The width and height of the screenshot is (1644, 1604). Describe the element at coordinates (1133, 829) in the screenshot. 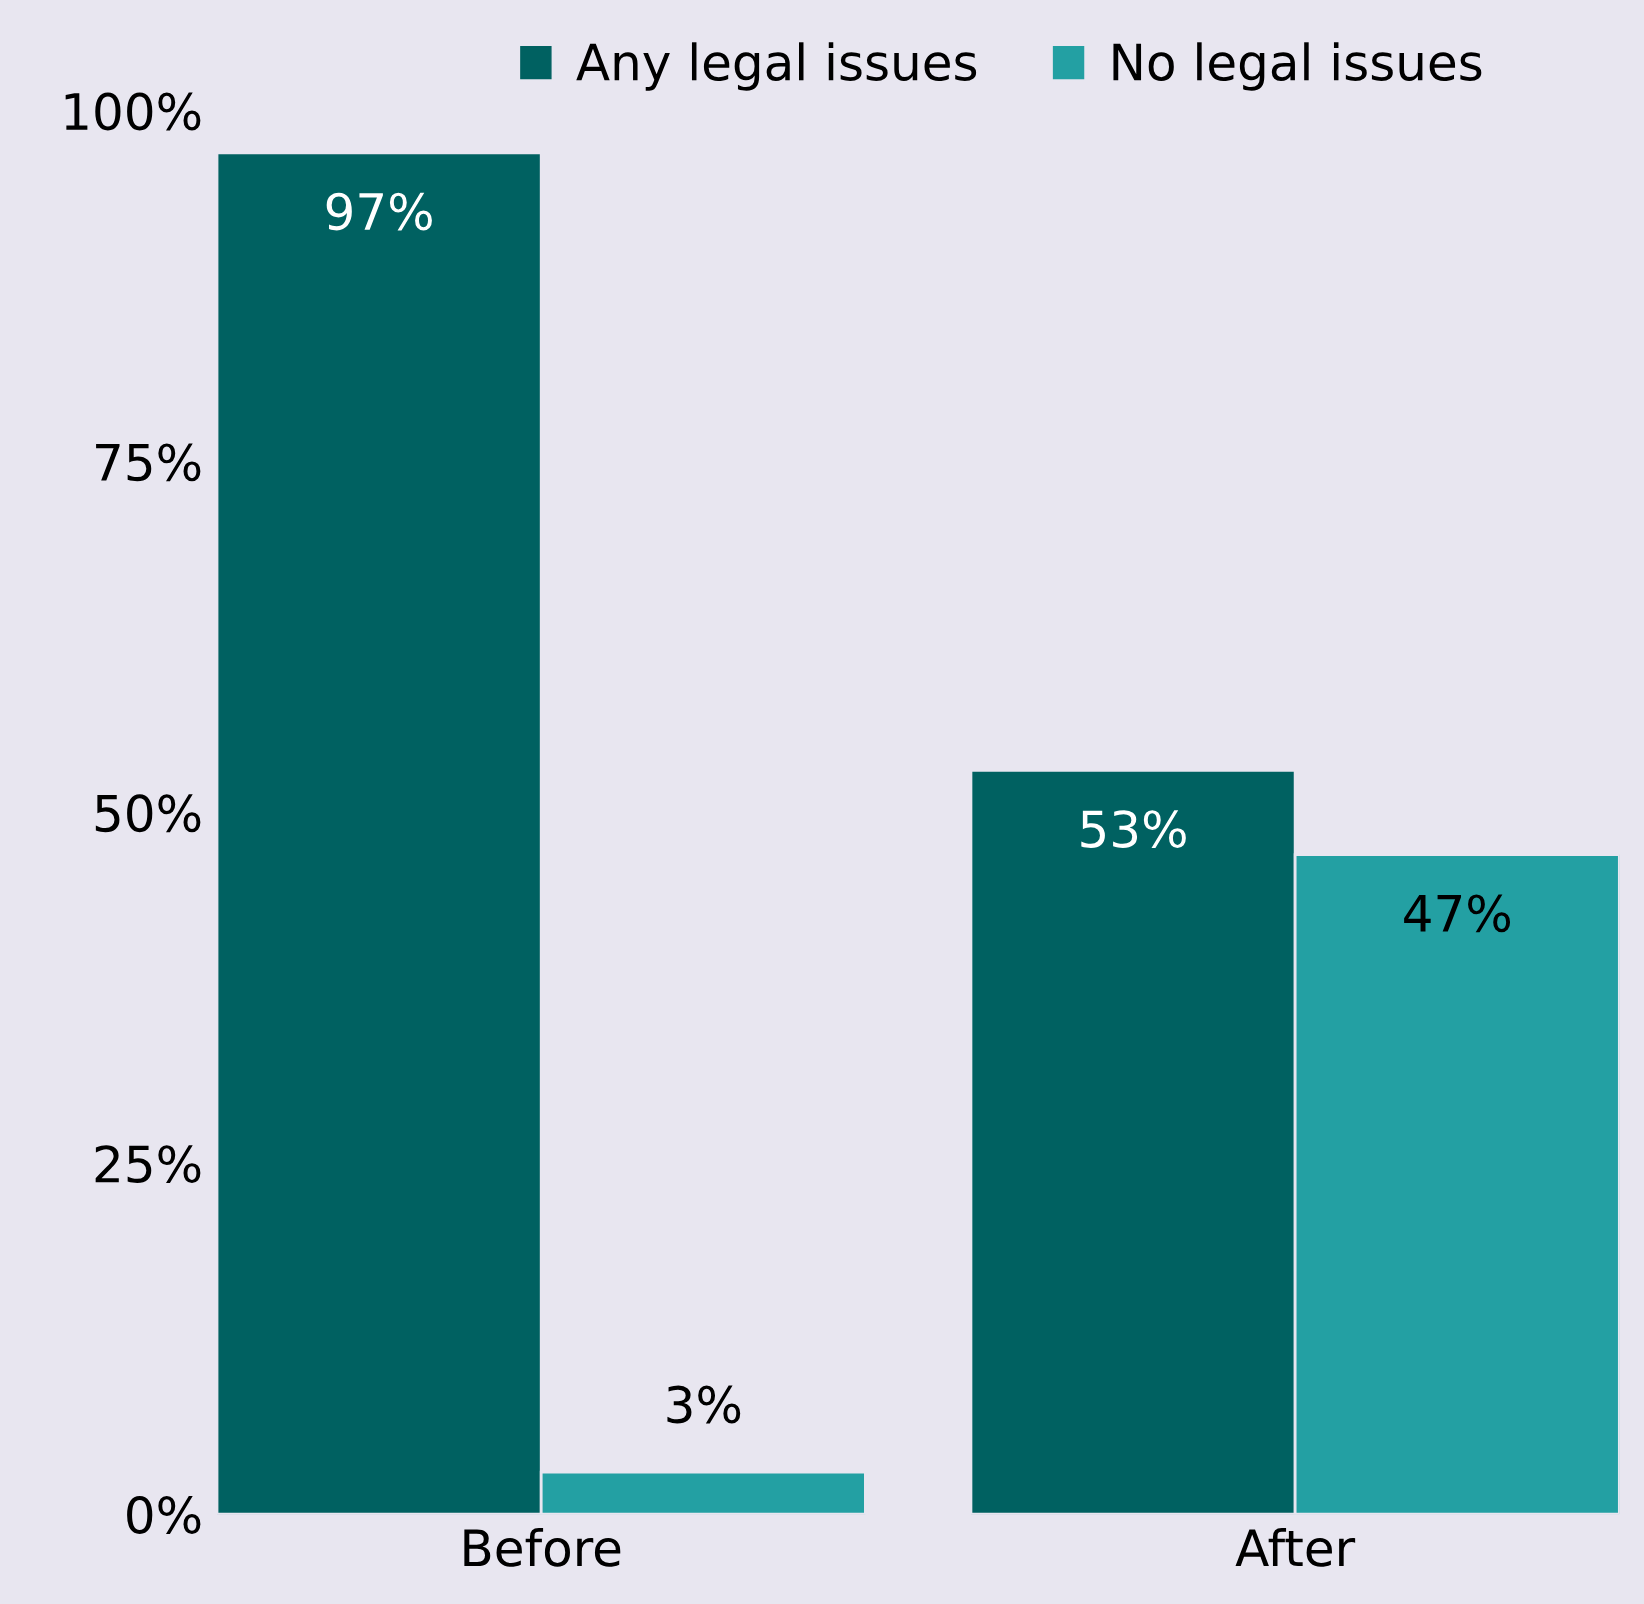

I see `text: 53%` at that location.